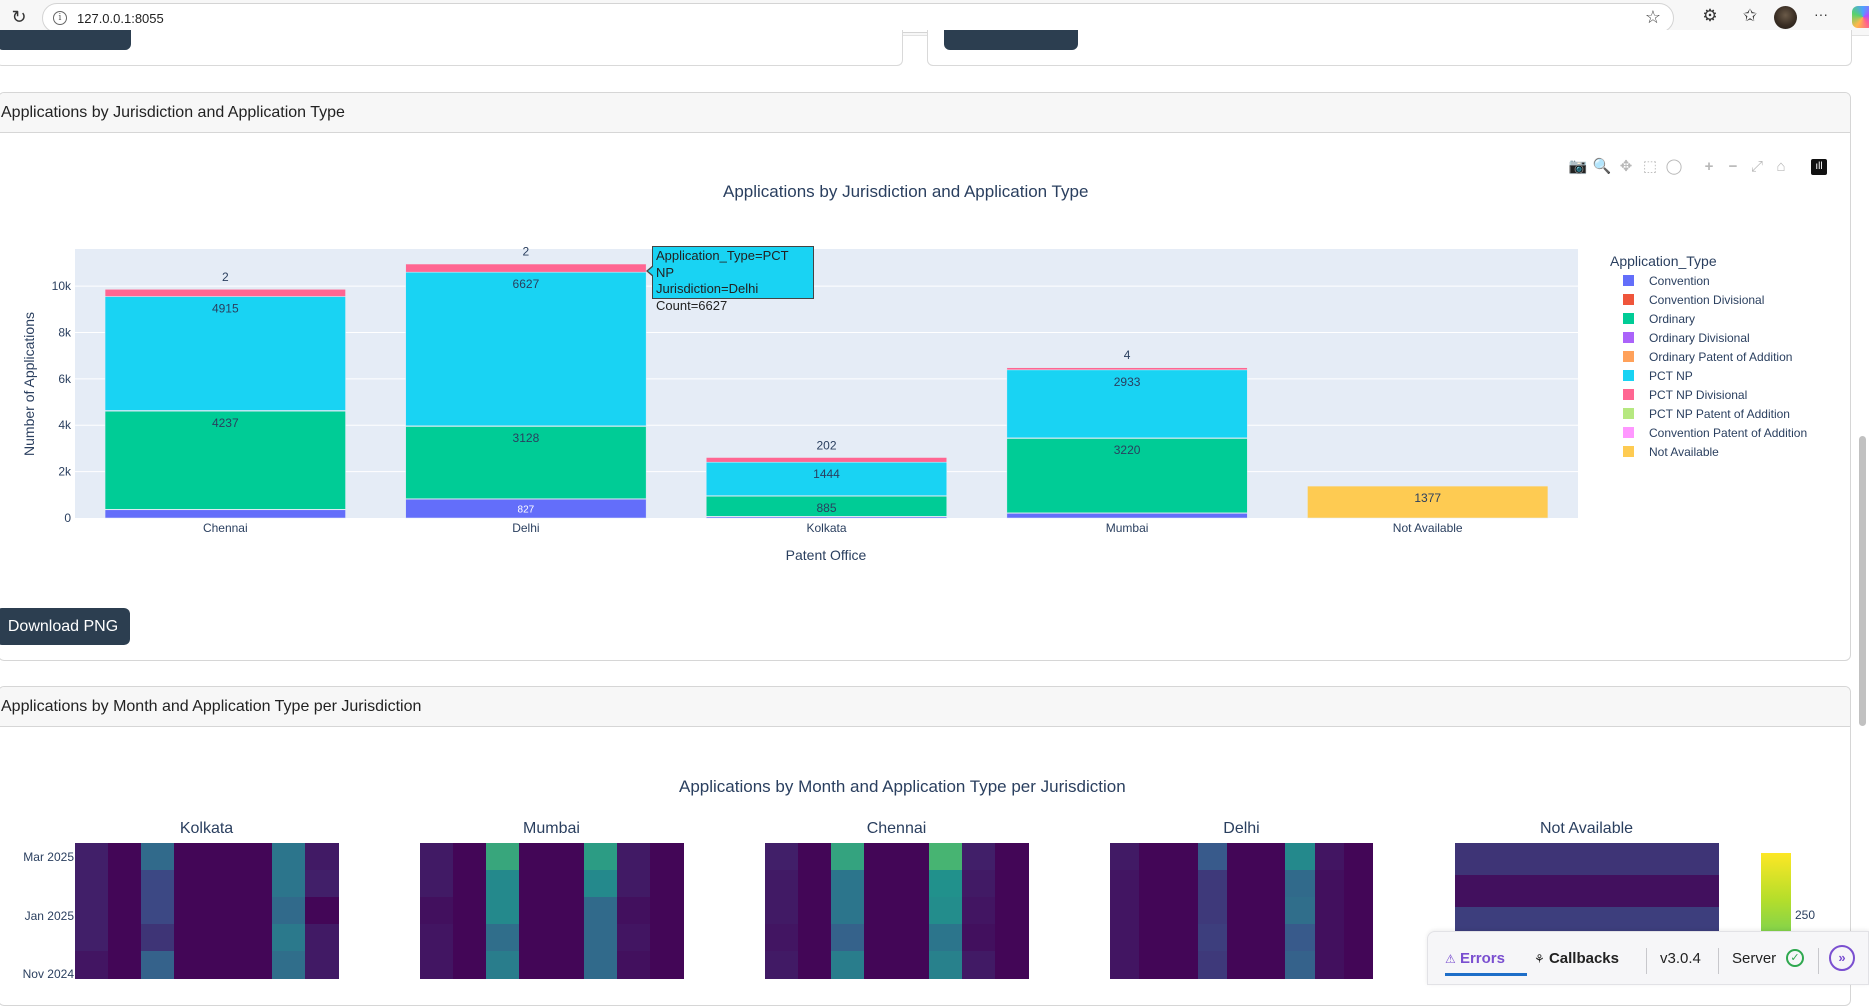 The height and width of the screenshot is (1006, 1869). What do you see at coordinates (1819, 167) in the screenshot?
I see `plotly-logo-icon: ıll` at bounding box center [1819, 167].